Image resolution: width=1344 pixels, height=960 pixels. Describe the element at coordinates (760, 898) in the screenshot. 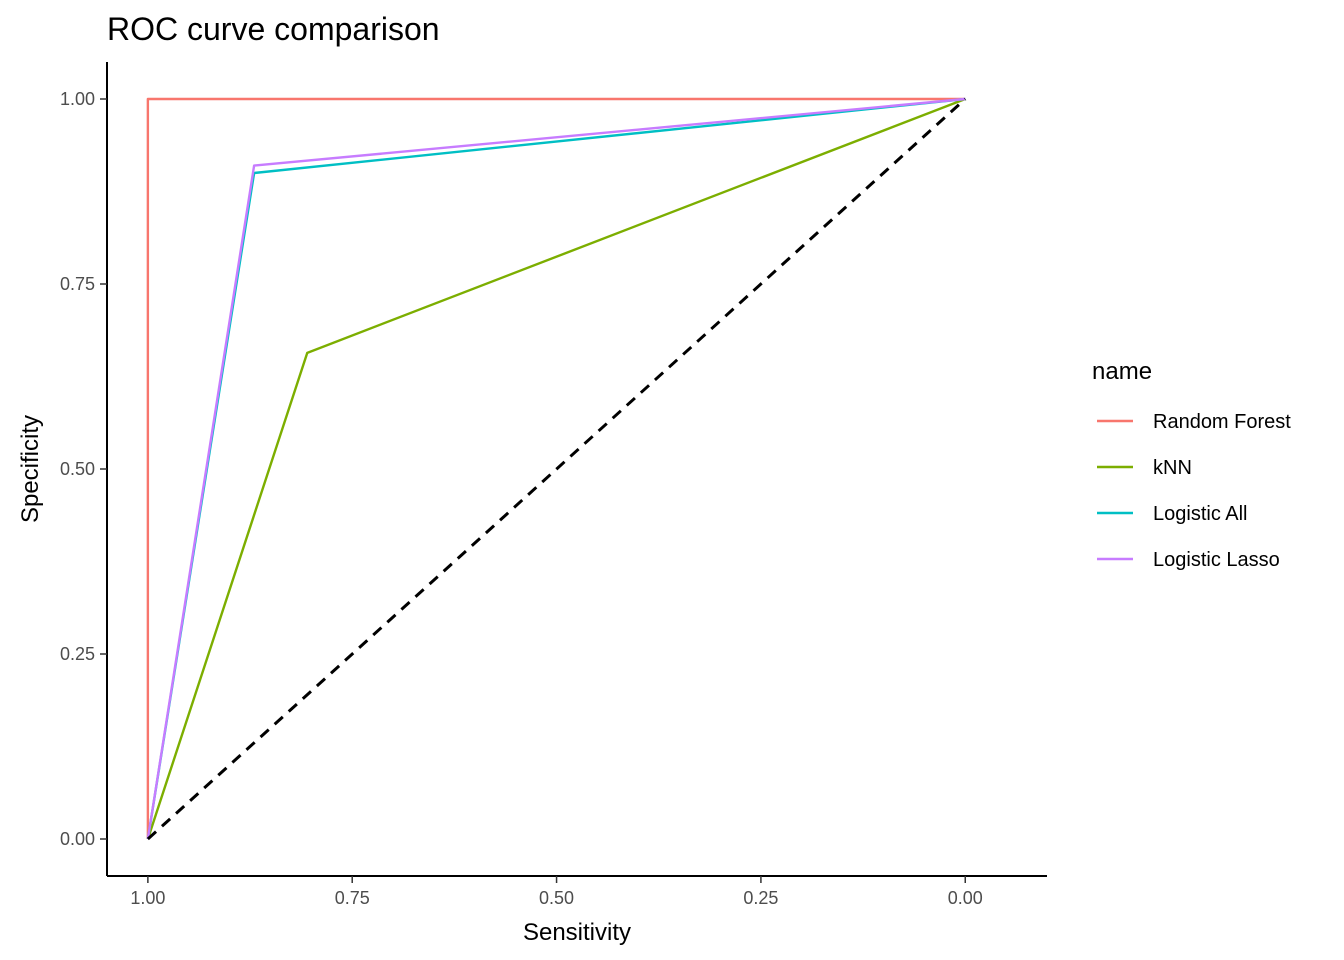

I see `x-tick-label: 0.25` at that location.